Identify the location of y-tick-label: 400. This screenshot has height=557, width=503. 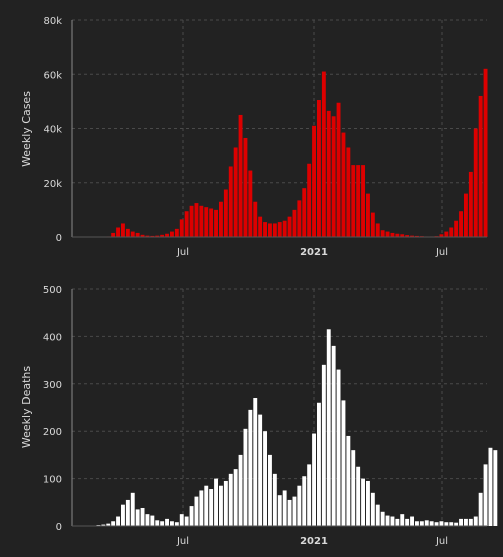
(52, 337).